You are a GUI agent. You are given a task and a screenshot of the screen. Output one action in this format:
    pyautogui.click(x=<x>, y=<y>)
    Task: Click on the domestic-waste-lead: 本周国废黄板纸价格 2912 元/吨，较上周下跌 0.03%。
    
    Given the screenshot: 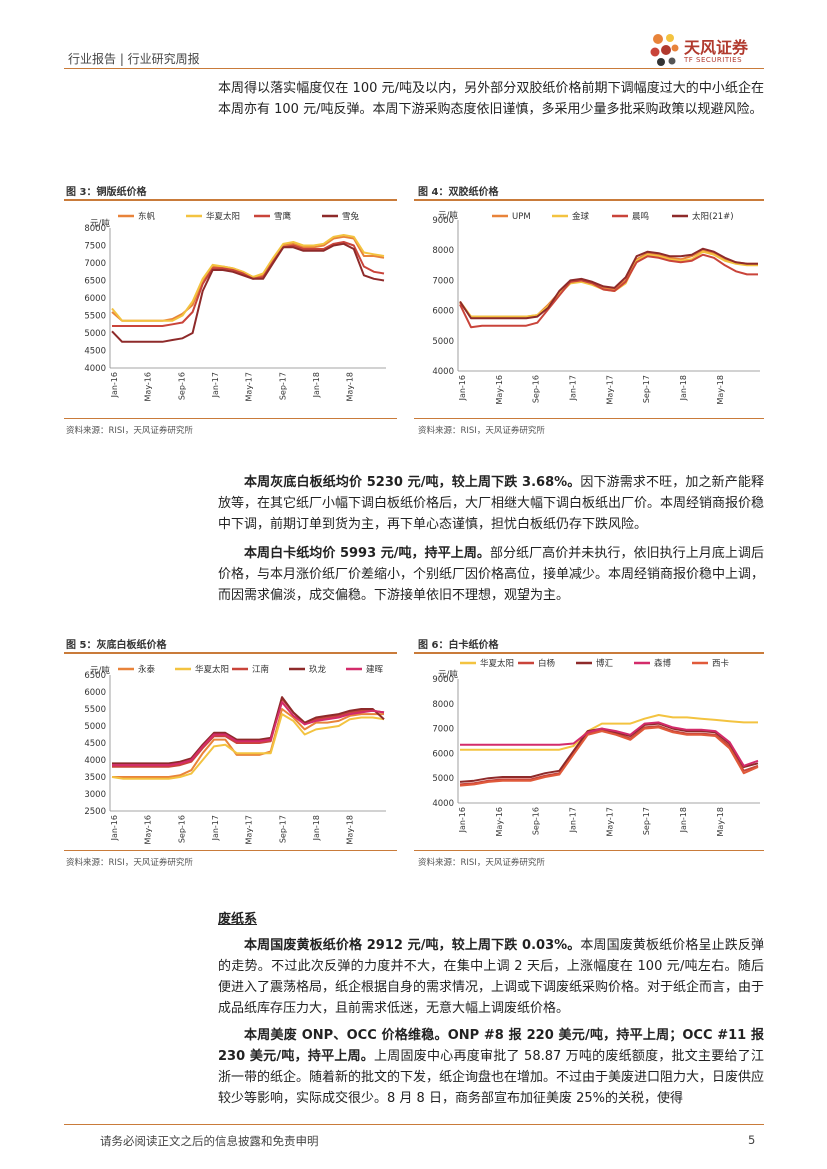 What is the action you would take?
    pyautogui.click(x=412, y=945)
    